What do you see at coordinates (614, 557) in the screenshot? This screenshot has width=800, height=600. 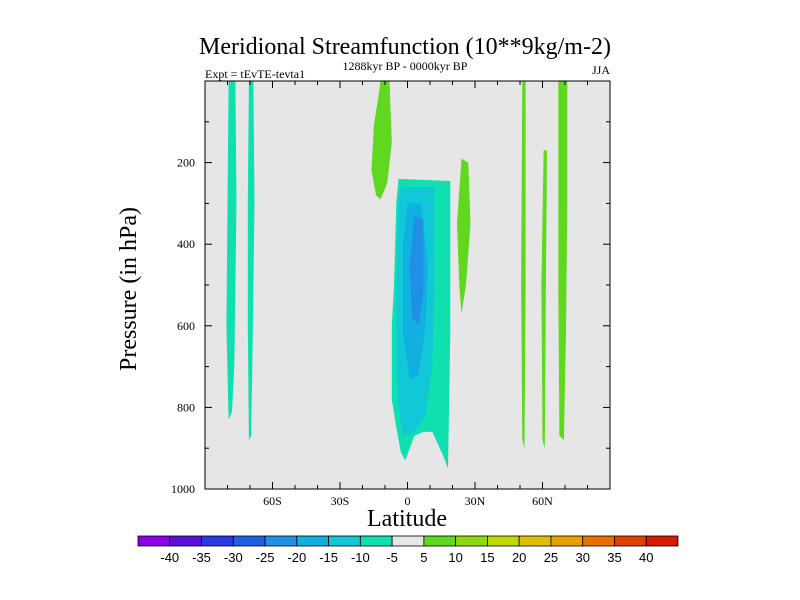 I see `colorbar-label: 35` at bounding box center [614, 557].